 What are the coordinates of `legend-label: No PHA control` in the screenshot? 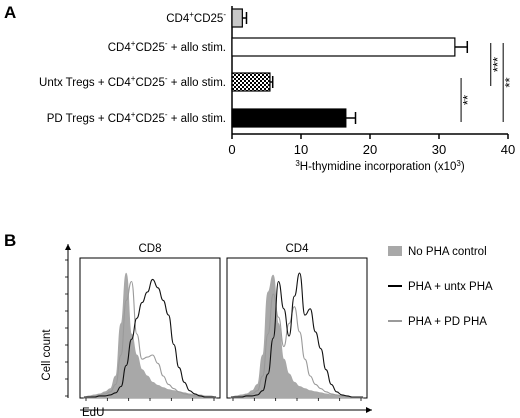 It's located at (447, 252).